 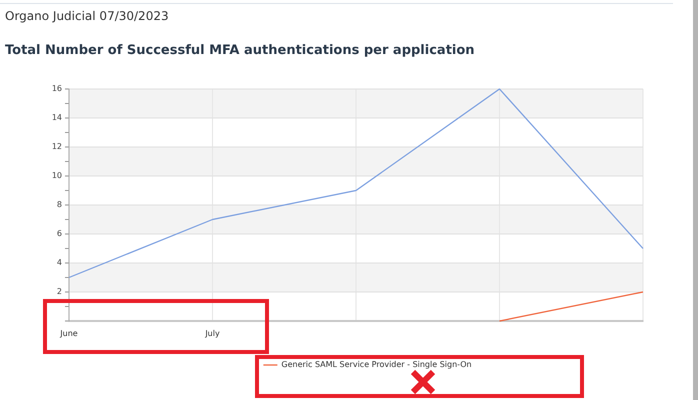 What do you see at coordinates (57, 175) in the screenshot?
I see `y-tick-label: 10` at bounding box center [57, 175].